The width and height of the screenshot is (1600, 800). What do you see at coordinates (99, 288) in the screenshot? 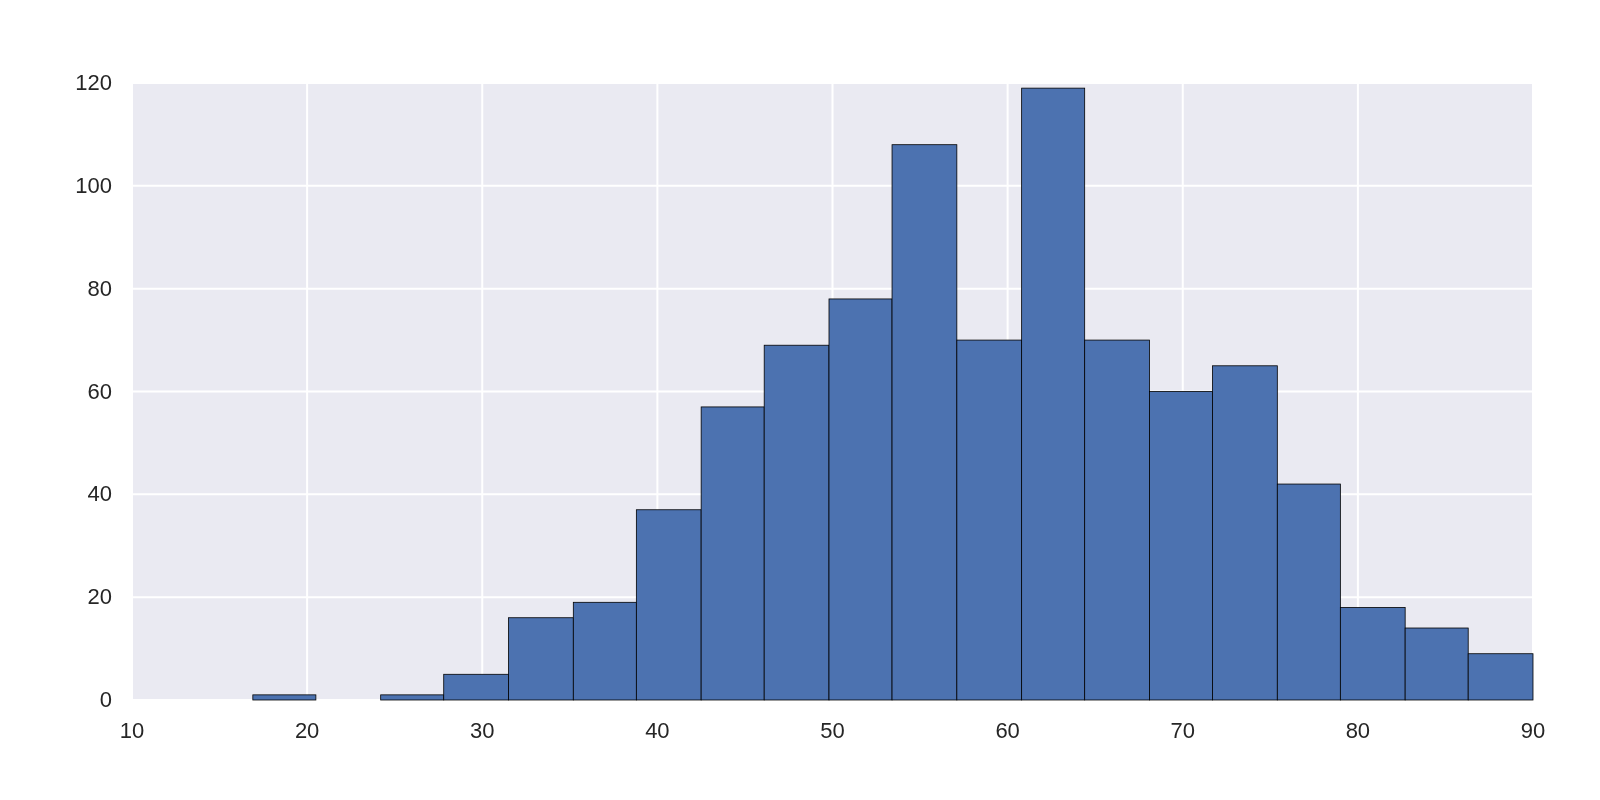
I see `y-tick-label: 80` at bounding box center [99, 288].